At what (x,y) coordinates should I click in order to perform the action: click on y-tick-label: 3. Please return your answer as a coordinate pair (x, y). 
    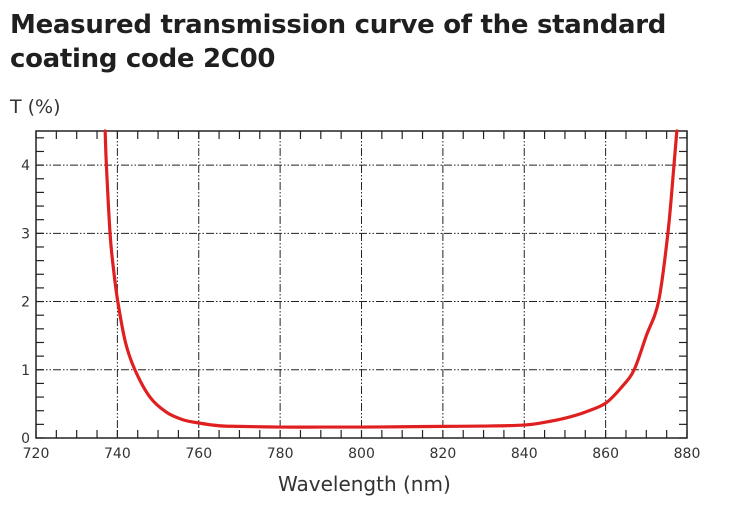
    Looking at the image, I should click on (25, 234).